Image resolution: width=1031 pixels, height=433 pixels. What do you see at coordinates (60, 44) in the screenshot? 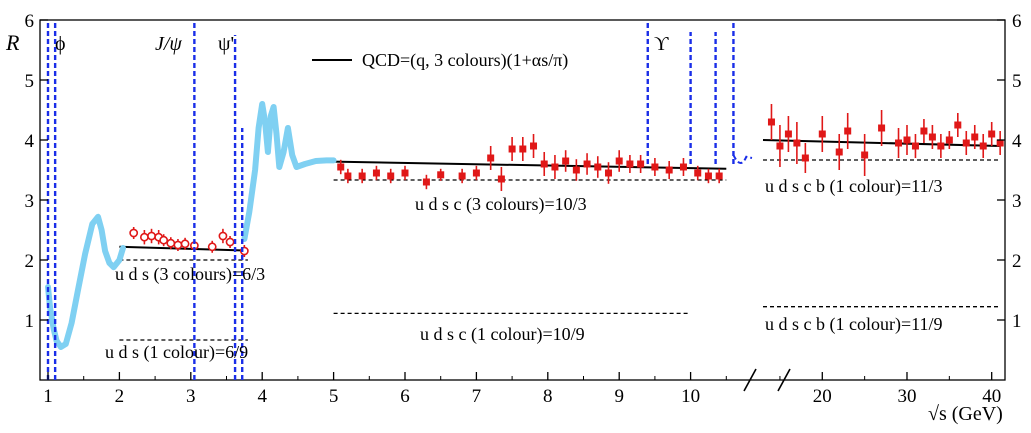
I see `resonance-label: ϕ` at bounding box center [60, 44].